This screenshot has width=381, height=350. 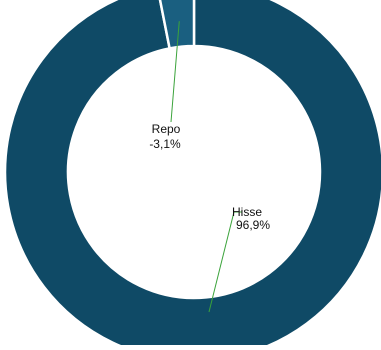 I want to click on data-label-repo-value: -3,1%, so click(x=165, y=144).